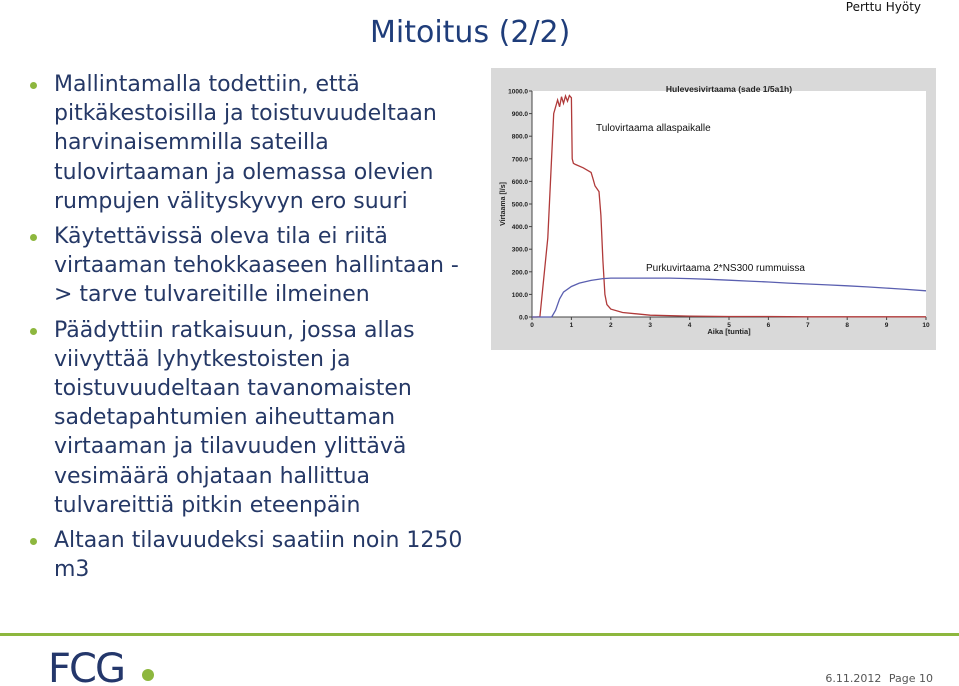 The image size is (959, 686). What do you see at coordinates (725, 268) in the screenshot?
I see `annotation-outflow: Purkuvirtaama 2*NS300 rummuissa` at bounding box center [725, 268].